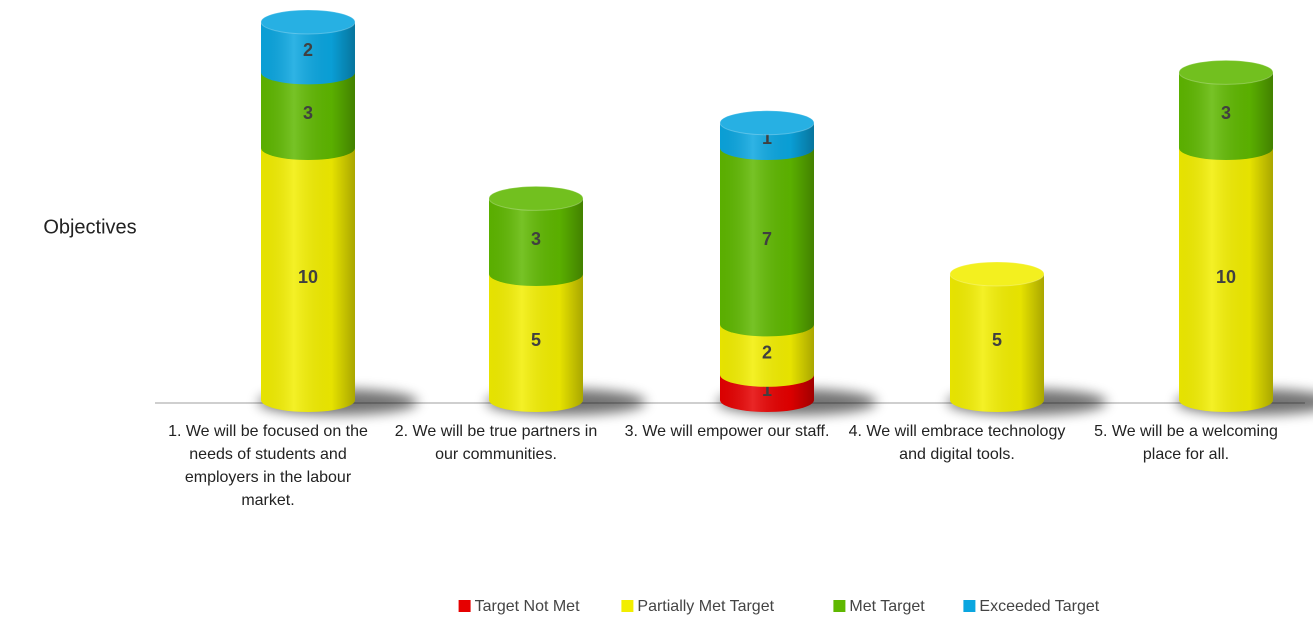 This screenshot has height=624, width=1313. I want to click on y-axis-label: Objectives, so click(89, 227).